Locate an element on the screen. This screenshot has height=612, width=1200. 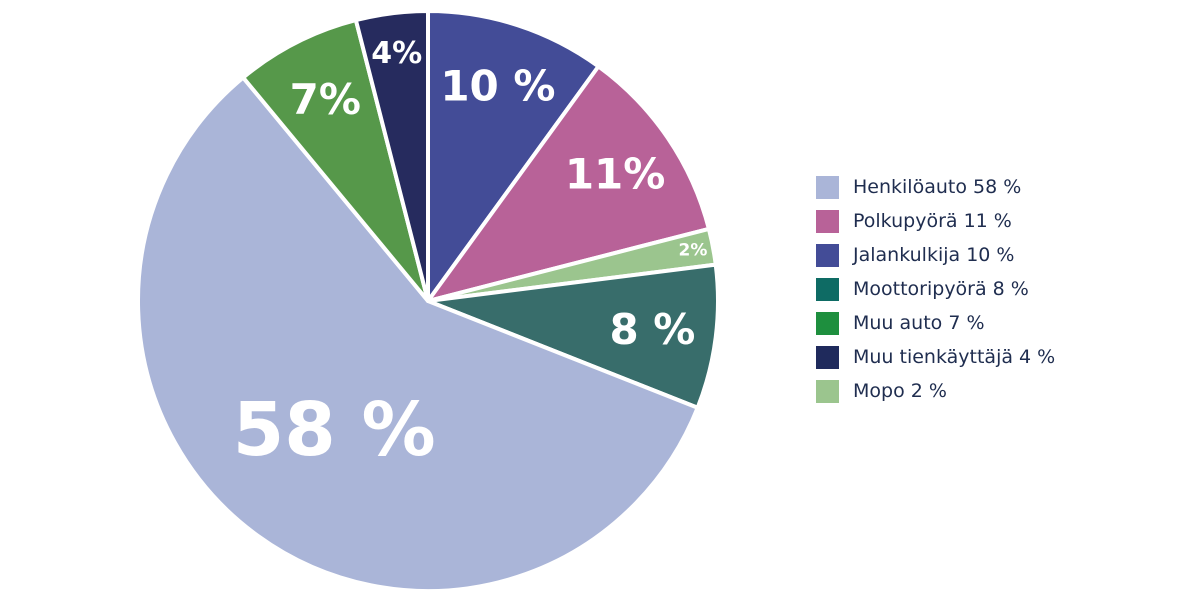
legend-label: Muu tienkäyttäjä 4 % is located at coordinates (954, 357).